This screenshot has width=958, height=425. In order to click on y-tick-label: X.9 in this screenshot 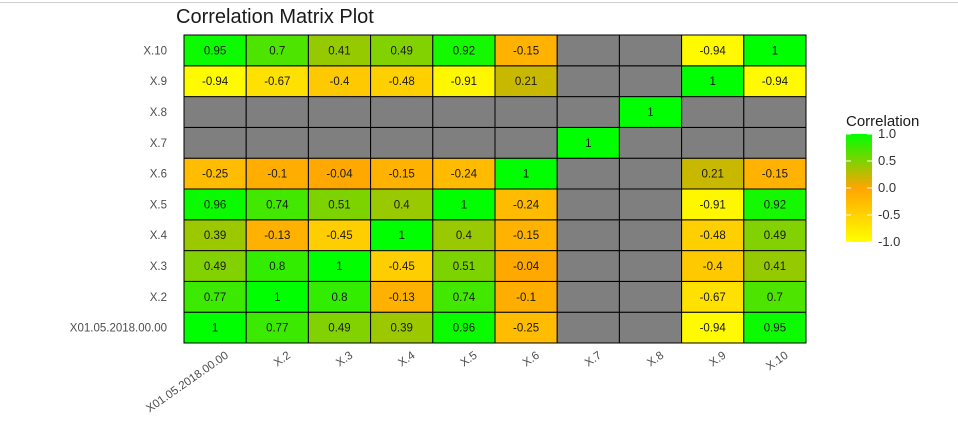, I will do `click(158, 82)`.